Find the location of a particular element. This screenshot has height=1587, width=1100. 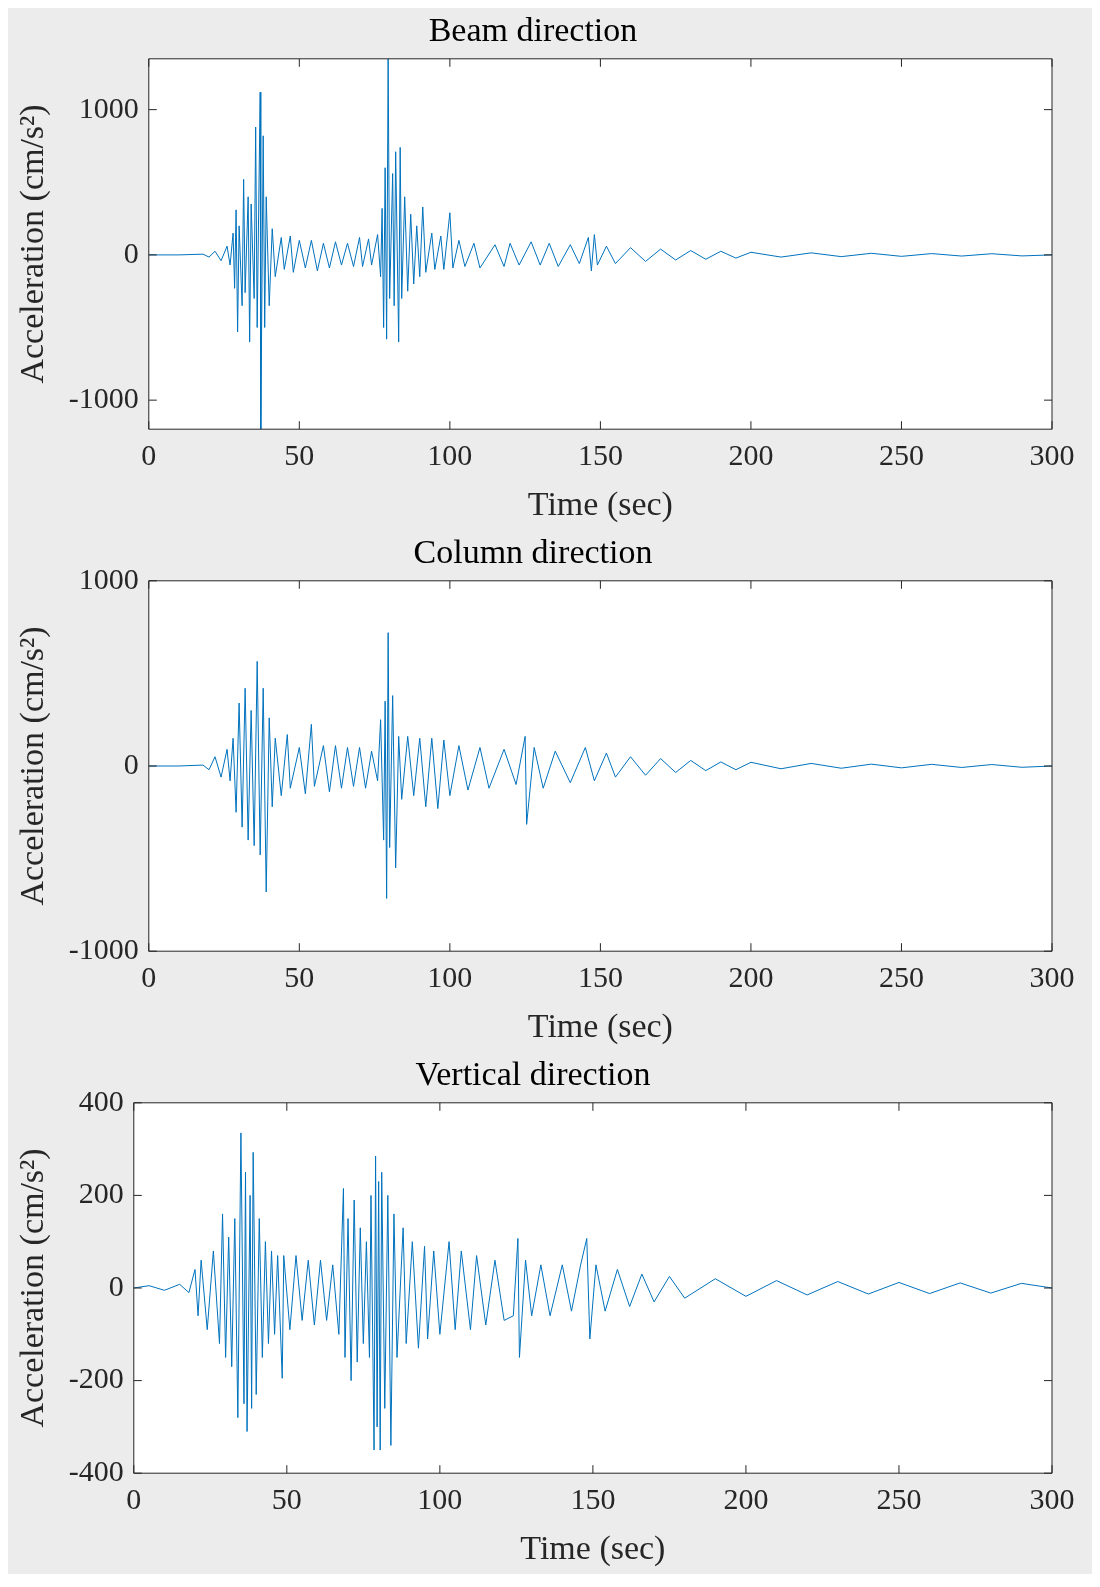

y-tick-label: -200 is located at coordinates (96, 1378).